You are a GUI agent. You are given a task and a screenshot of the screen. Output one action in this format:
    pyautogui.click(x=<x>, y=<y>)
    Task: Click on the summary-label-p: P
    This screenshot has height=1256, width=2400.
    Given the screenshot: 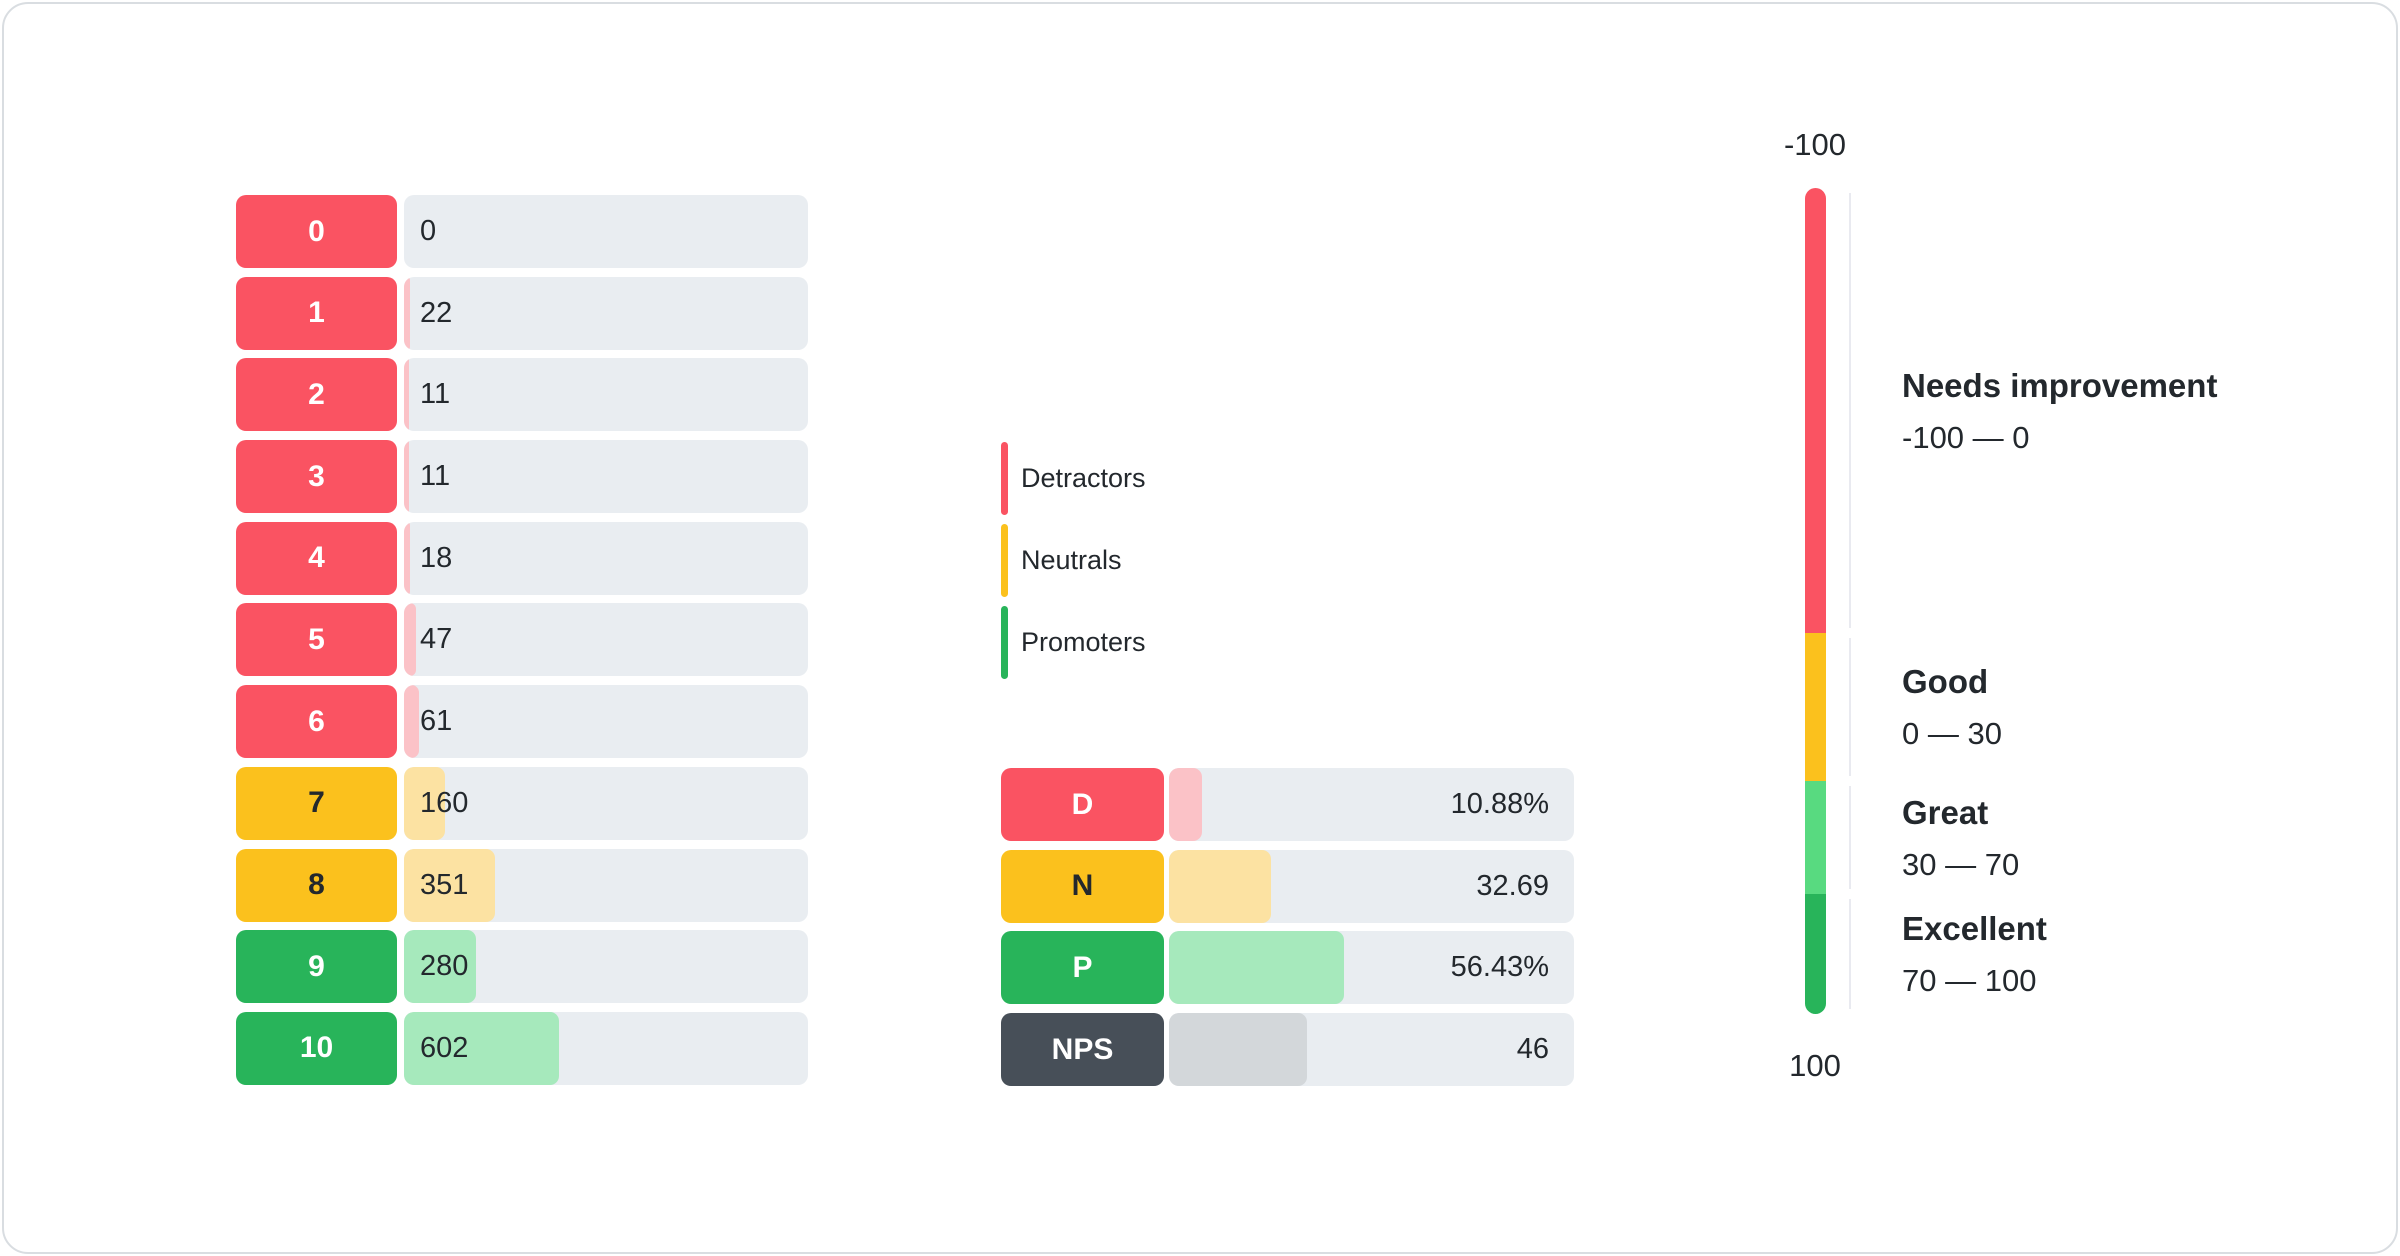 What is the action you would take?
    pyautogui.click(x=1082, y=968)
    